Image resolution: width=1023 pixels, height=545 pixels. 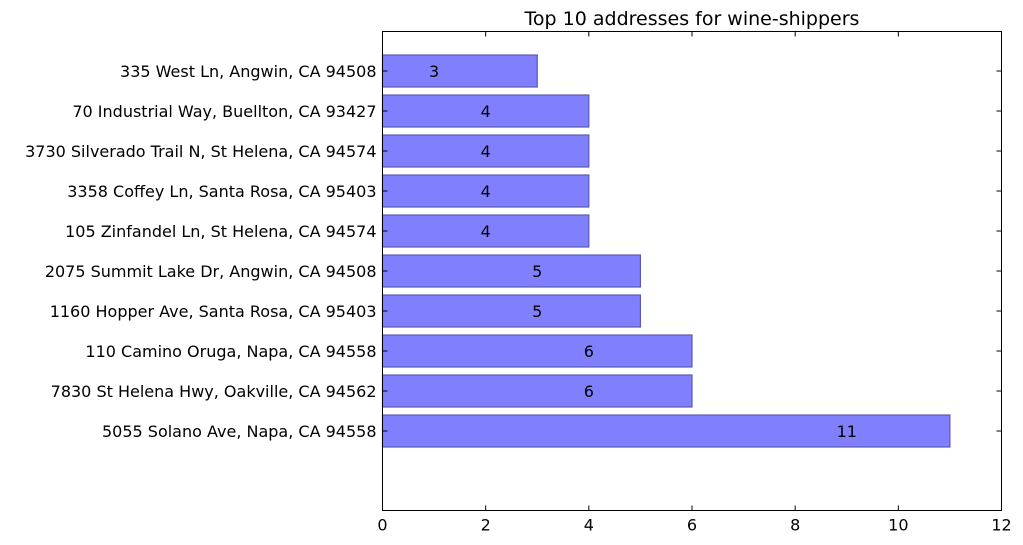 I want to click on category-label: 7830 St Helena Hwy, Oakville, CA 94562, so click(x=214, y=391).